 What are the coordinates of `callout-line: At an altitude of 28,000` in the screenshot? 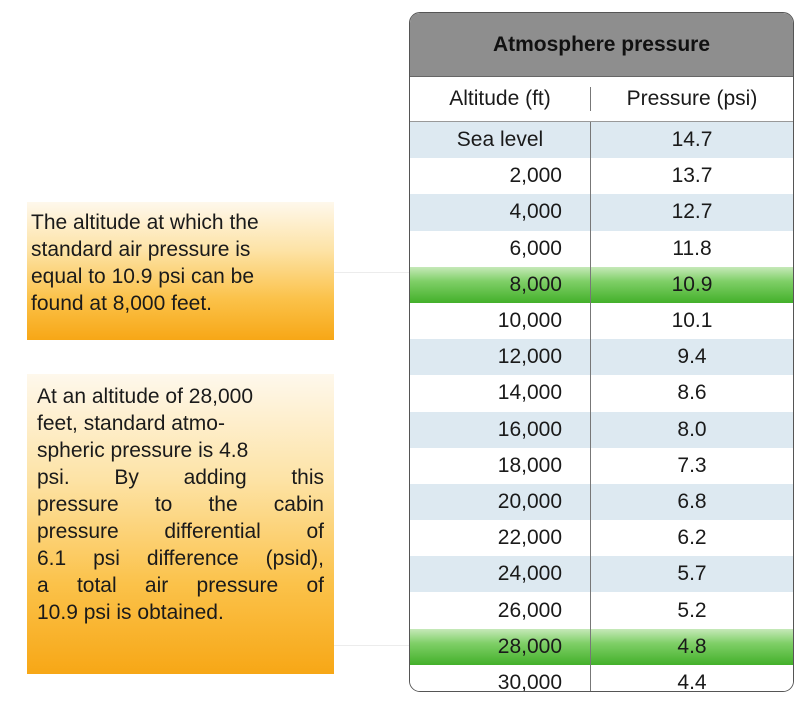 It's located at (145, 396).